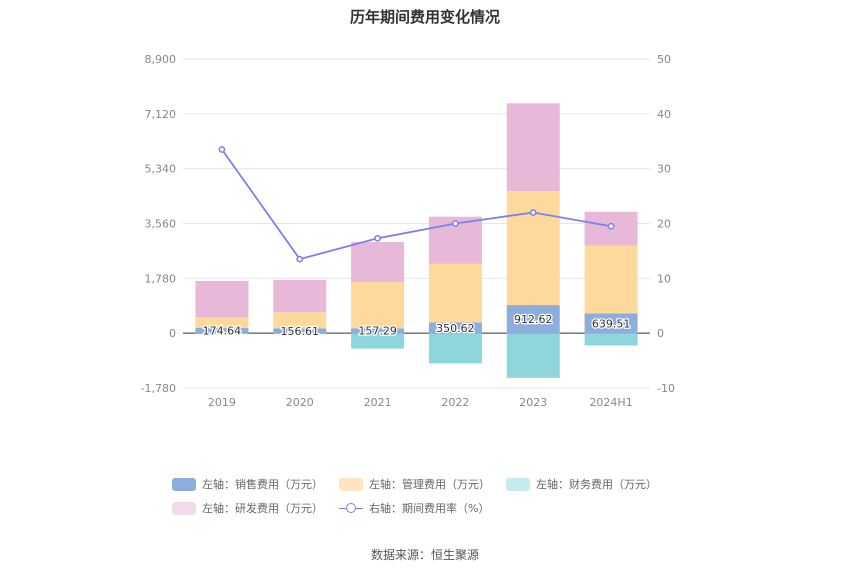  What do you see at coordinates (416, 204) in the screenshot?
I see `series-line` at bounding box center [416, 204].